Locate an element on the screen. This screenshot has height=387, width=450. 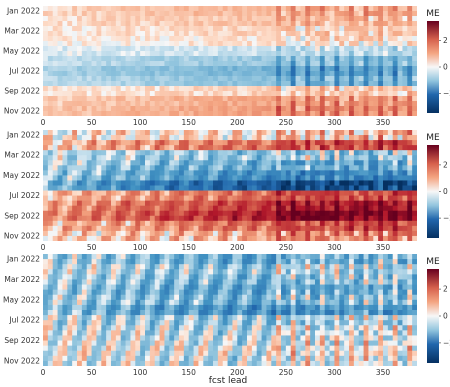
x-tick-label: 150 is located at coordinates (189, 247).